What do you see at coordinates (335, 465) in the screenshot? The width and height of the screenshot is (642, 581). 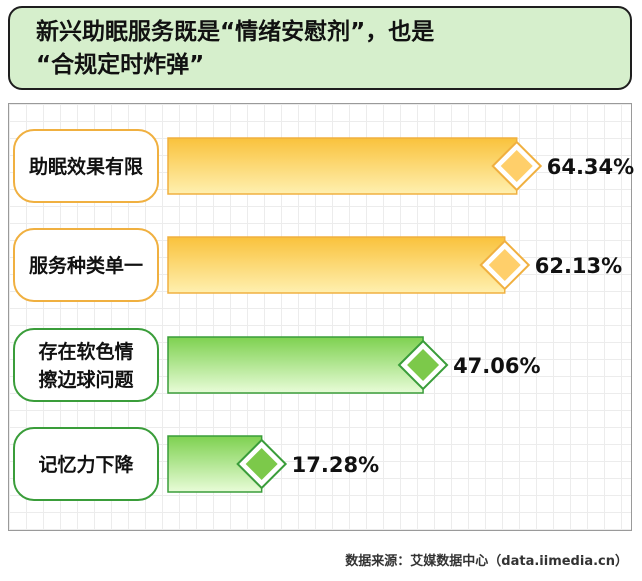 I see `value-label-4: 17.28%` at bounding box center [335, 465].